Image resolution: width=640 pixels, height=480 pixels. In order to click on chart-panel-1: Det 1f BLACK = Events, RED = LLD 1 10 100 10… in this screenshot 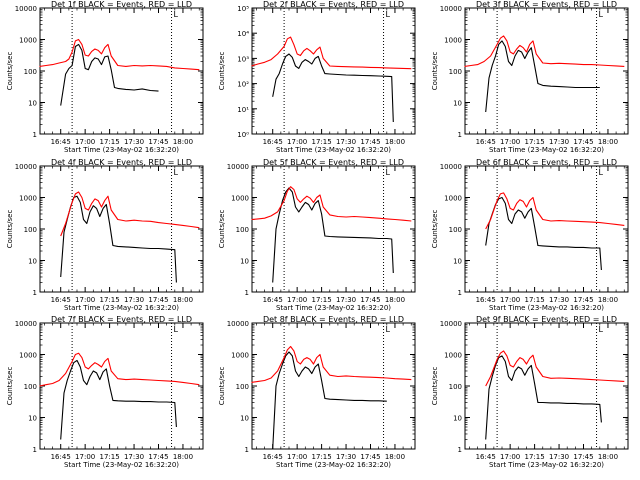, I will do `click(105, 77)`.